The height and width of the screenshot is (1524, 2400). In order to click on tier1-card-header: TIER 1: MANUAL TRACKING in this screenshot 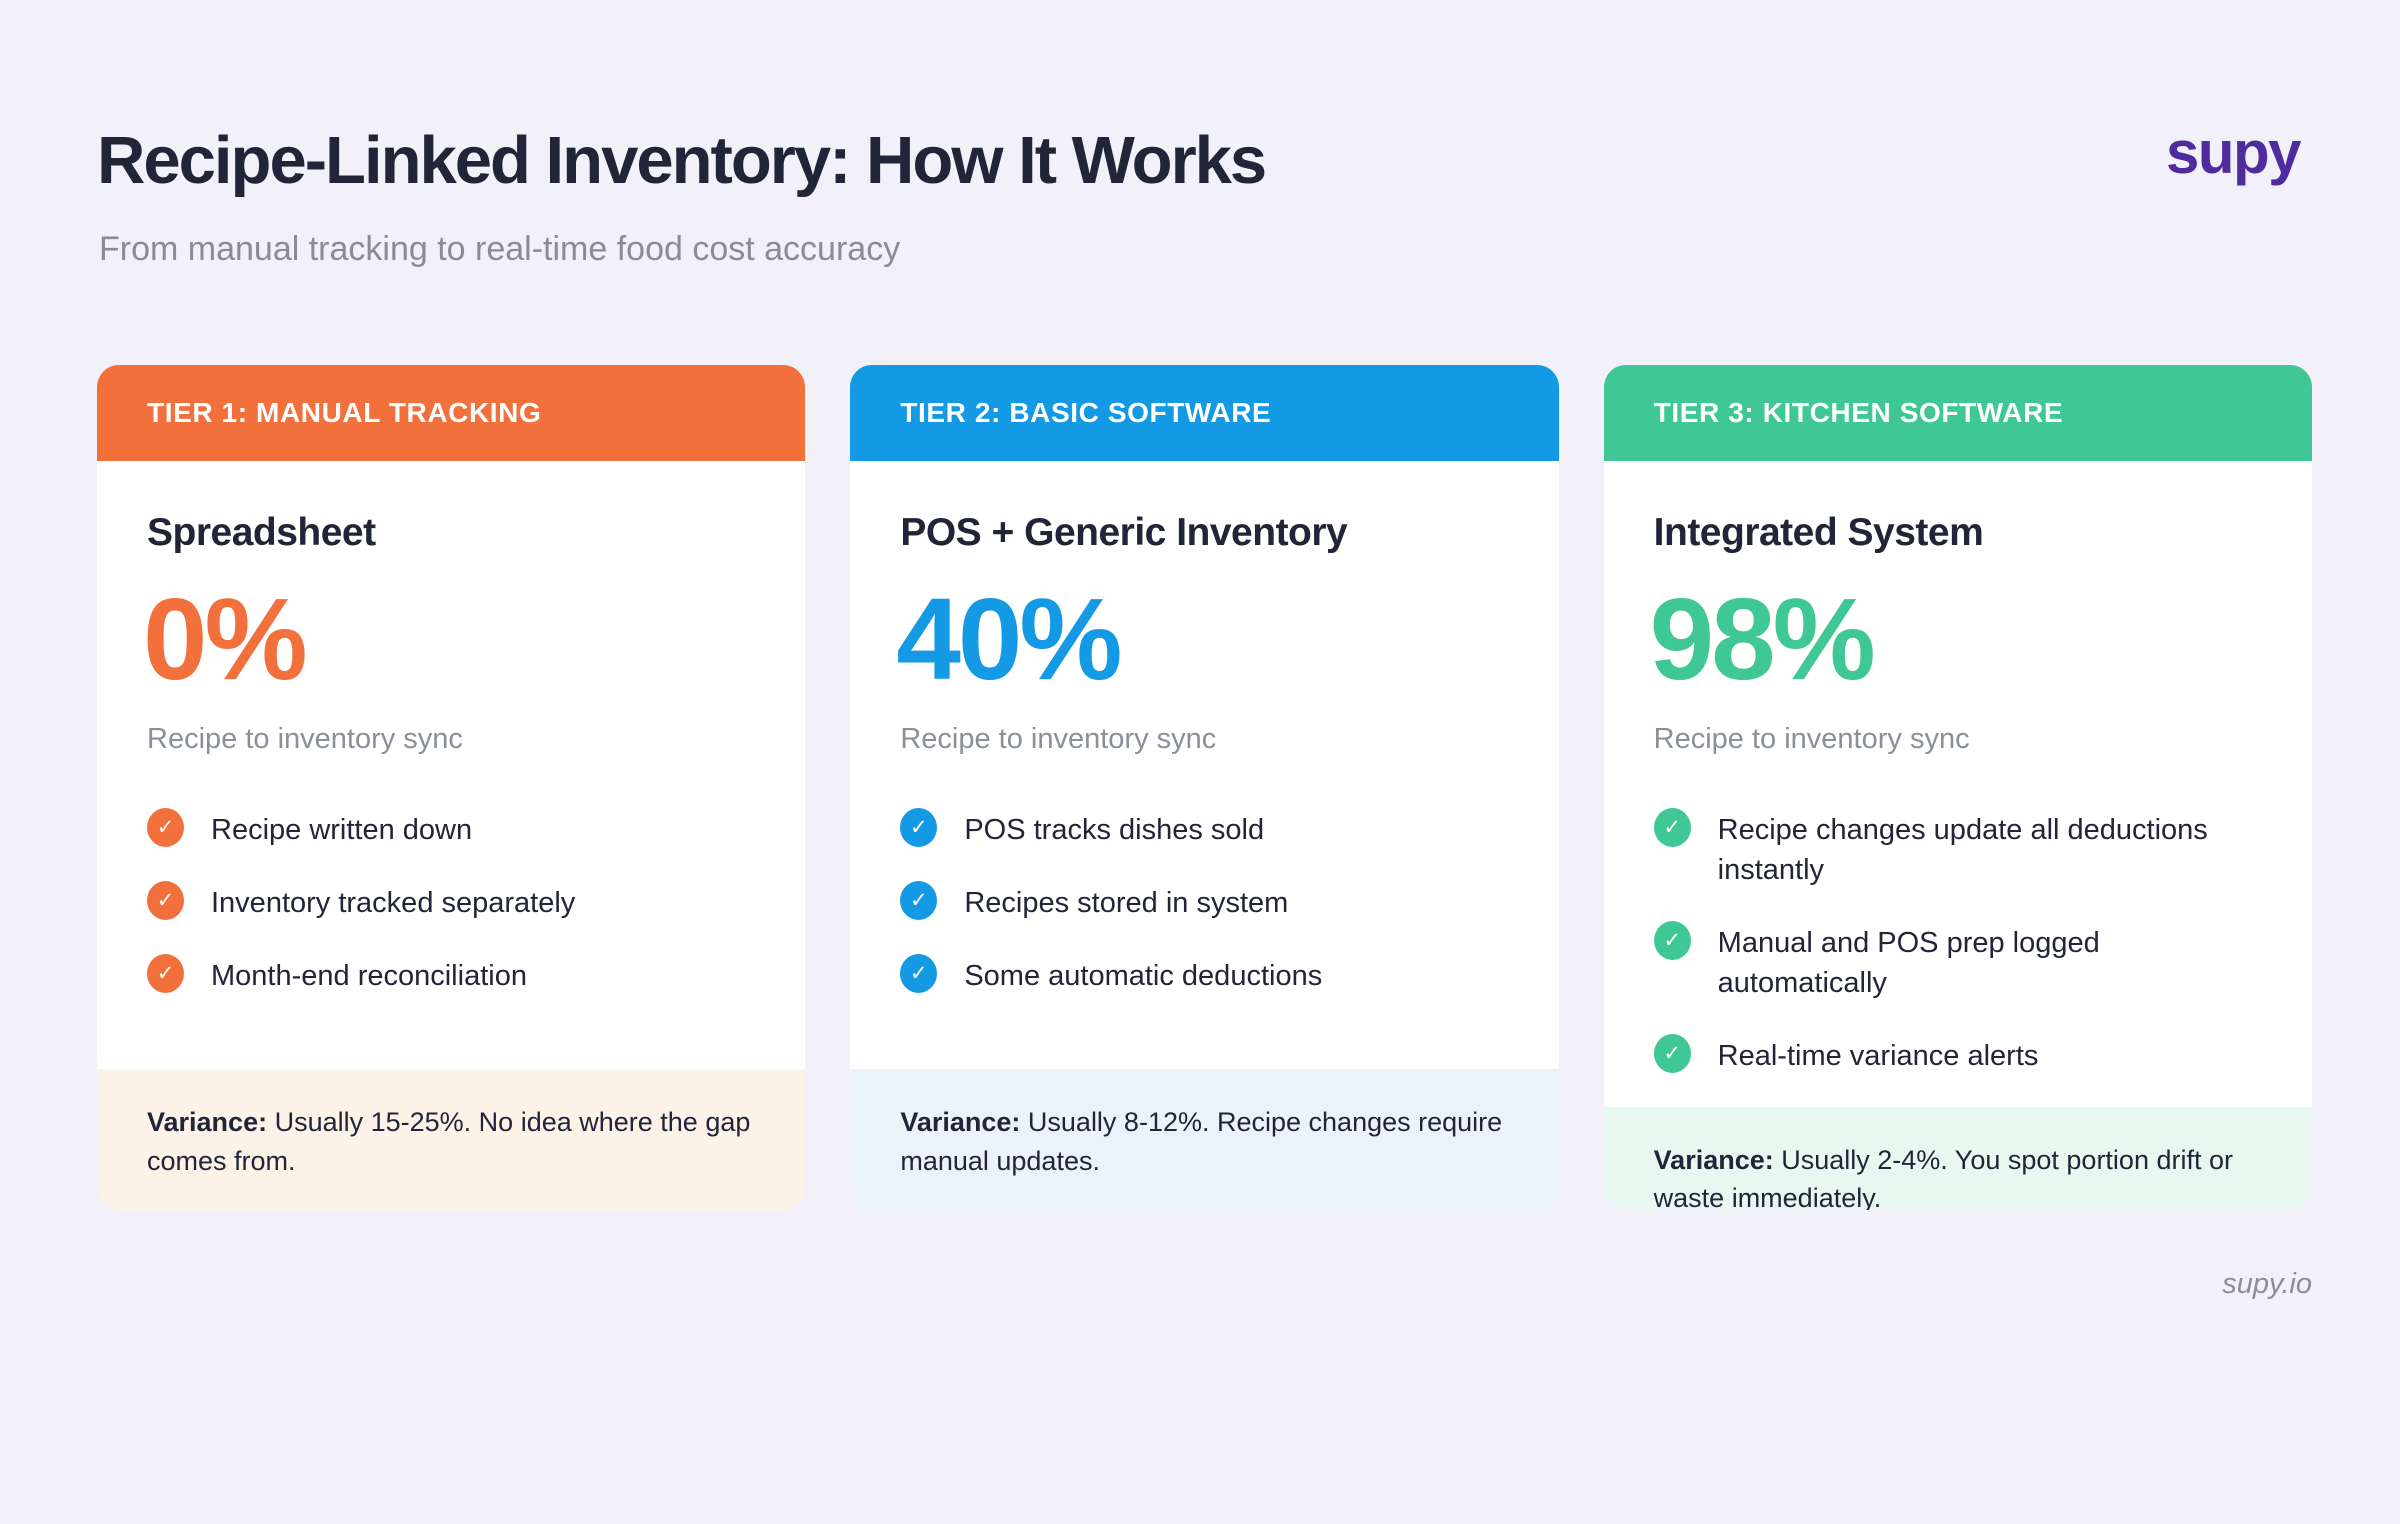, I will do `click(451, 413)`.